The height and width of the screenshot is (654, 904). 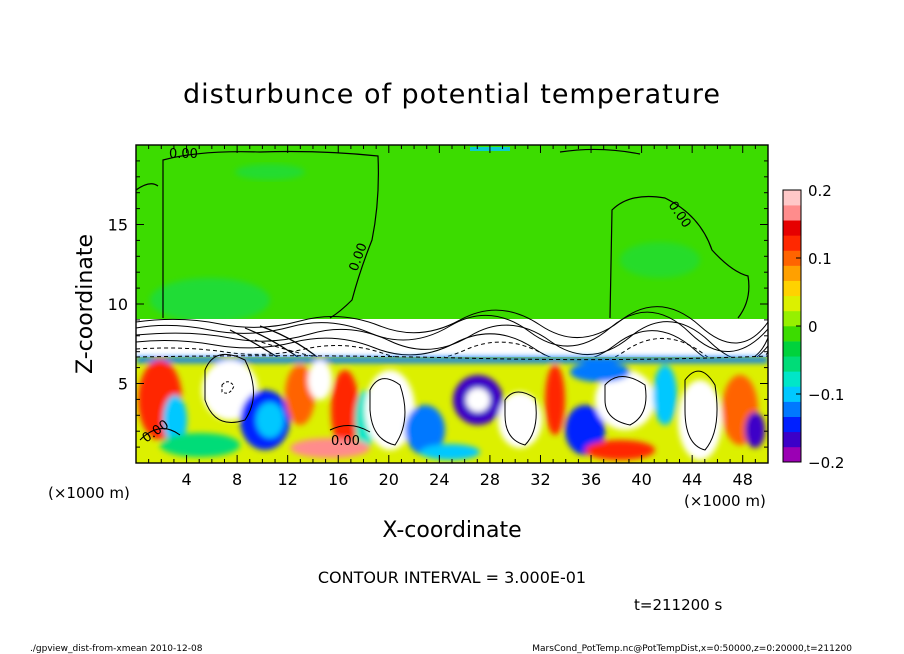 I want to click on x-tick-label: 36, so click(x=591, y=479).